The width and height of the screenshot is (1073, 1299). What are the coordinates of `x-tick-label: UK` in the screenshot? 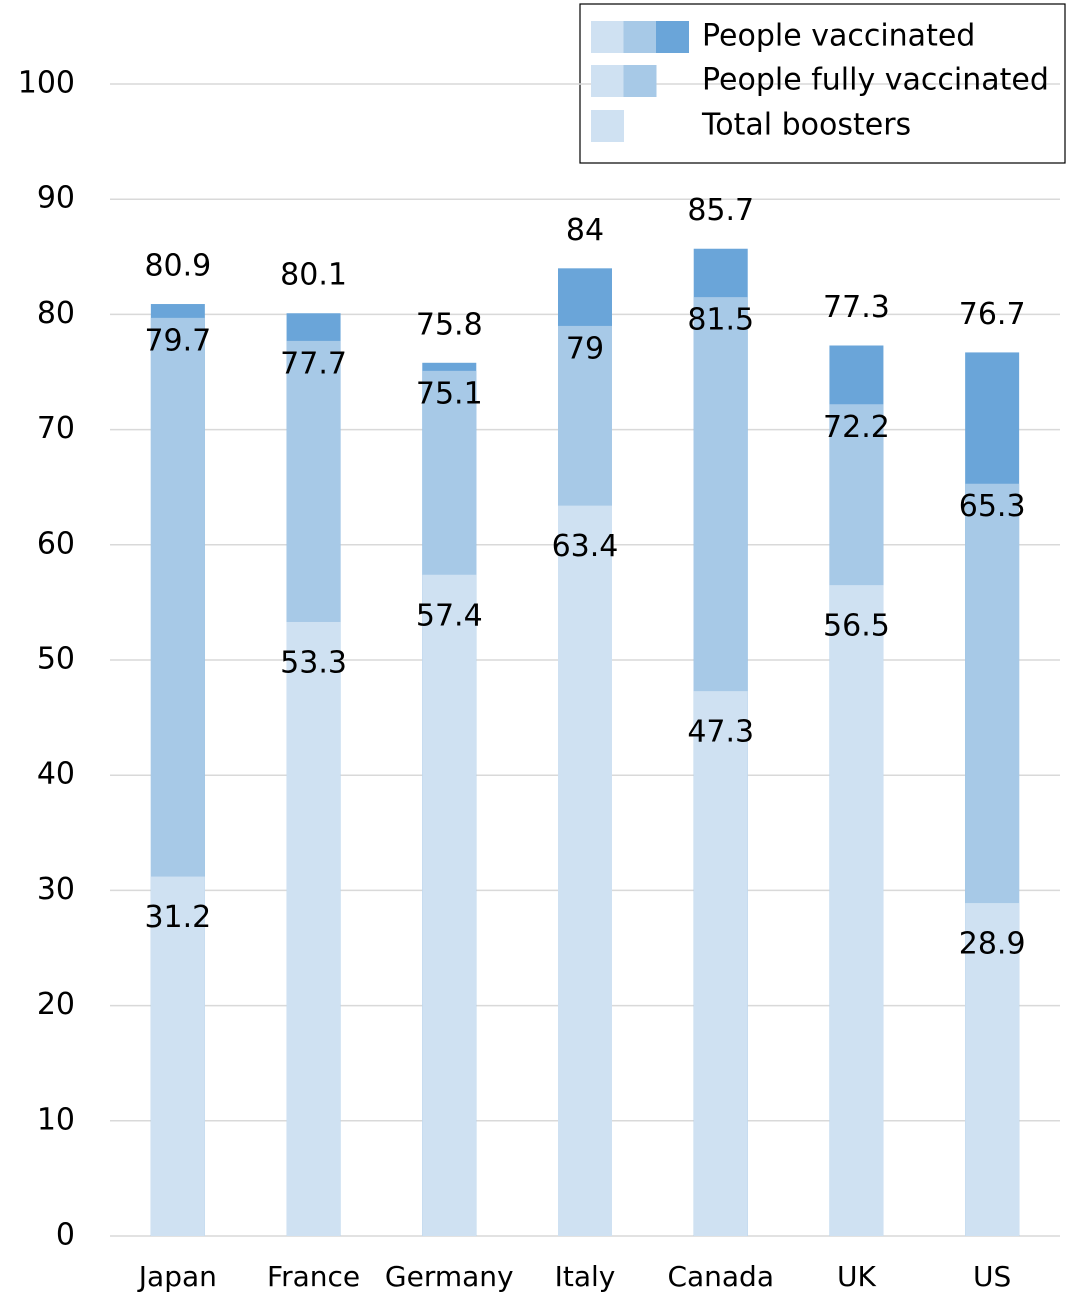 It's located at (856, 1276).